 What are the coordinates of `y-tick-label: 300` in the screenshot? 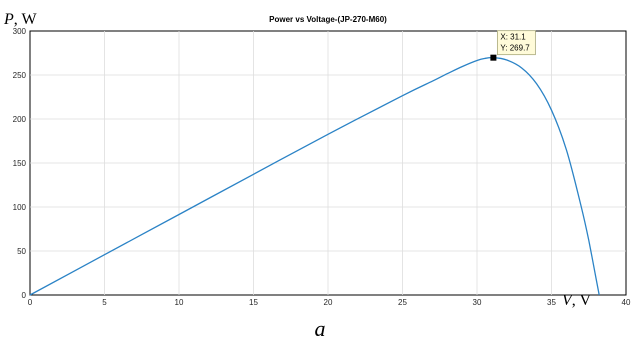 It's located at (20, 31).